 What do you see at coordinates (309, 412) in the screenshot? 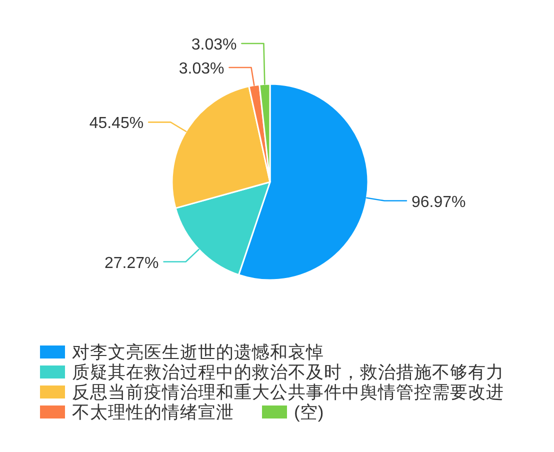
I see `legend-label: (空)` at bounding box center [309, 412].